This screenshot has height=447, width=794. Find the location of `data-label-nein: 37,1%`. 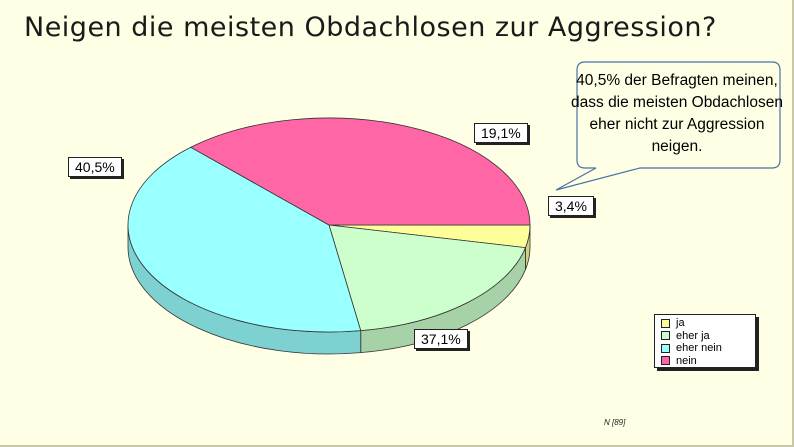

data-label-nein: 37,1% is located at coordinates (441, 339).